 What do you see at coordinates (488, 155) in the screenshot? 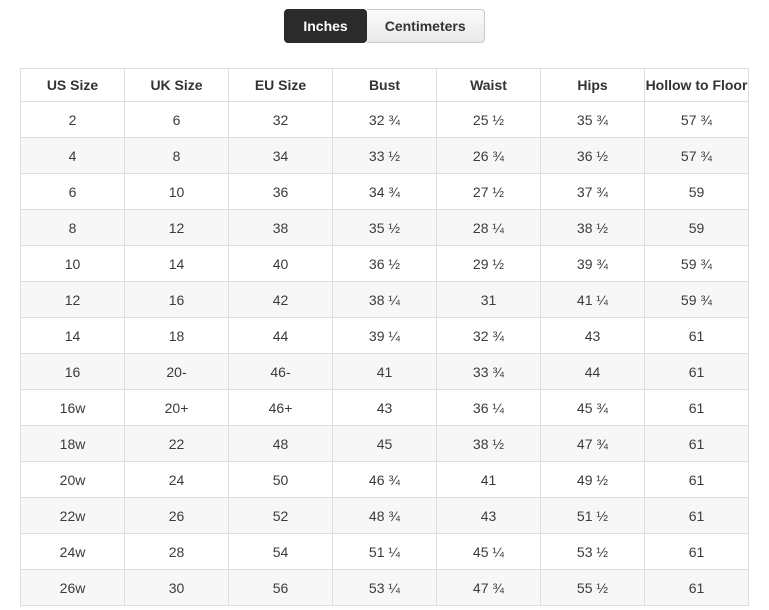
I see `table-cell: 26 ¾` at bounding box center [488, 155].